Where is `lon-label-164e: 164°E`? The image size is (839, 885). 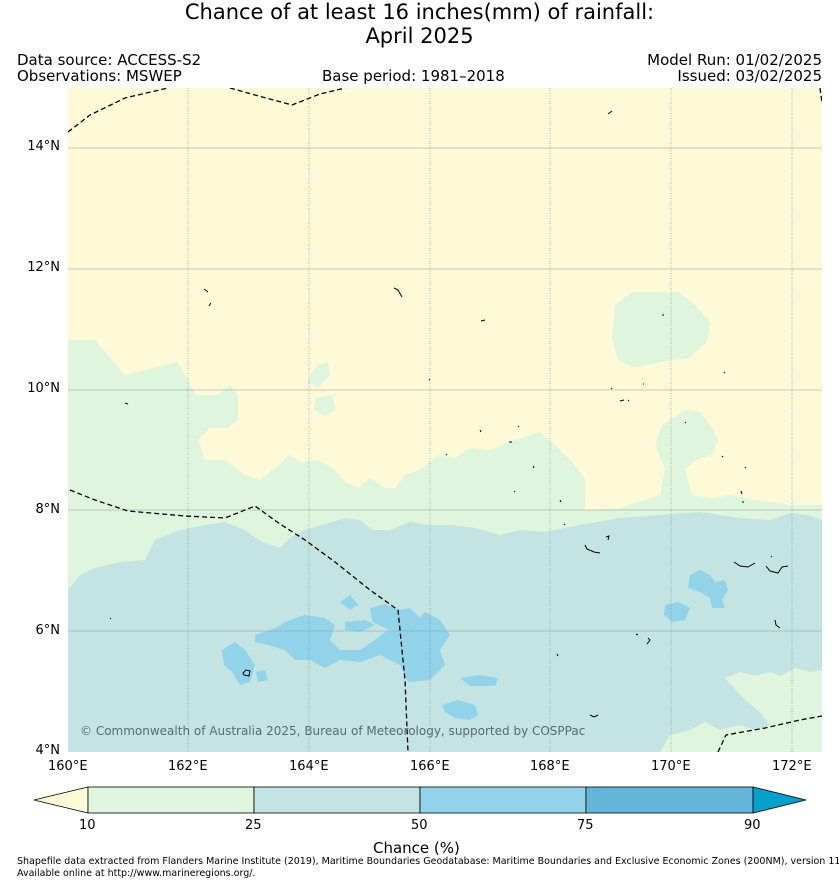
lon-label-164e: 164°E is located at coordinates (309, 766).